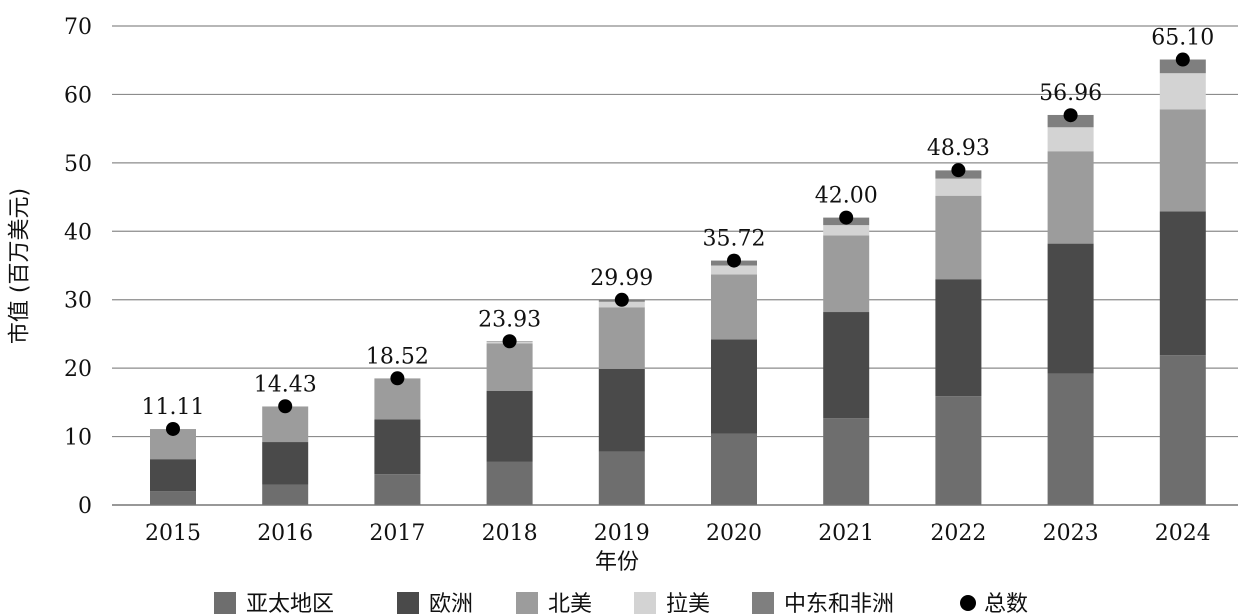 The height and width of the screenshot is (616, 1238). I want to click on x-tick-label: 2023, so click(1071, 533).